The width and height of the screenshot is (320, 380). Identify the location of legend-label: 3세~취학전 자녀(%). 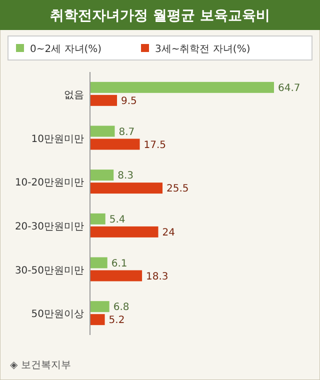
(202, 49).